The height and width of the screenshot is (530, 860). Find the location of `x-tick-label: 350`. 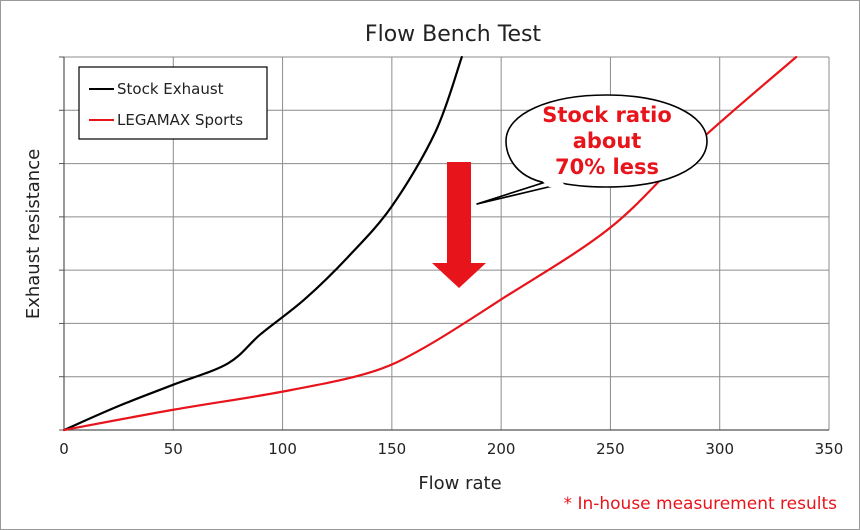

x-tick-label: 350 is located at coordinates (829, 449).